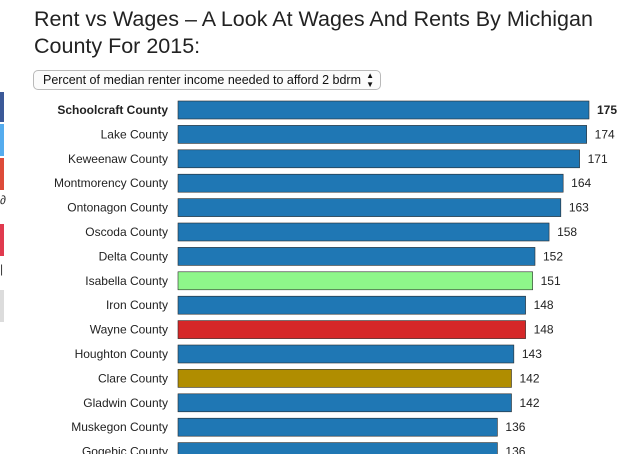  I want to click on value-label: 152, so click(553, 256).